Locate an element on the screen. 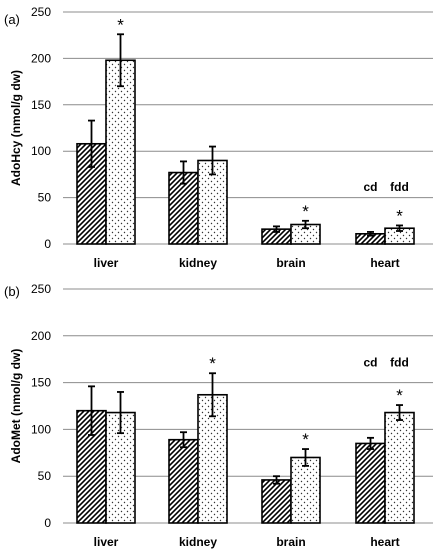 Image resolution: width=436 pixels, height=550 pixels. panel-label: (a) is located at coordinates (12, 19).